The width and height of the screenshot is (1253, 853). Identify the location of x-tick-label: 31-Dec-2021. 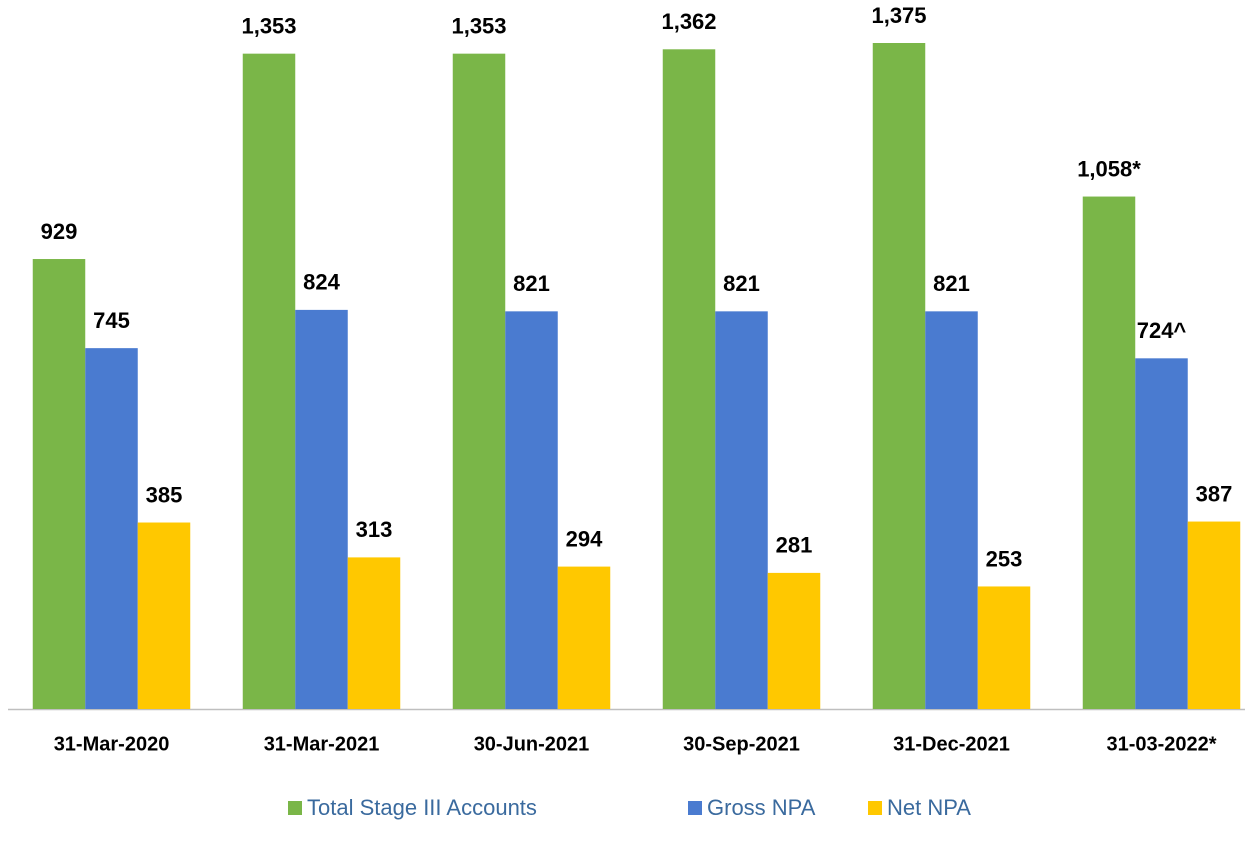
(951, 744).